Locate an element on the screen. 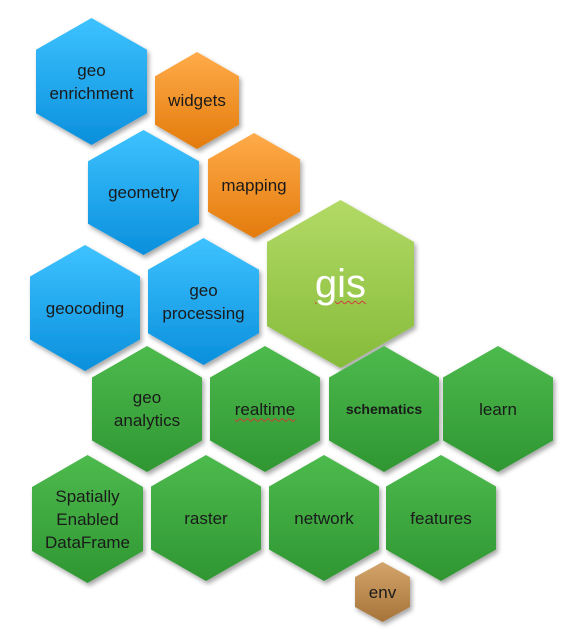 This screenshot has width=573, height=630. hex-label-learn: learn is located at coordinates (498, 409).